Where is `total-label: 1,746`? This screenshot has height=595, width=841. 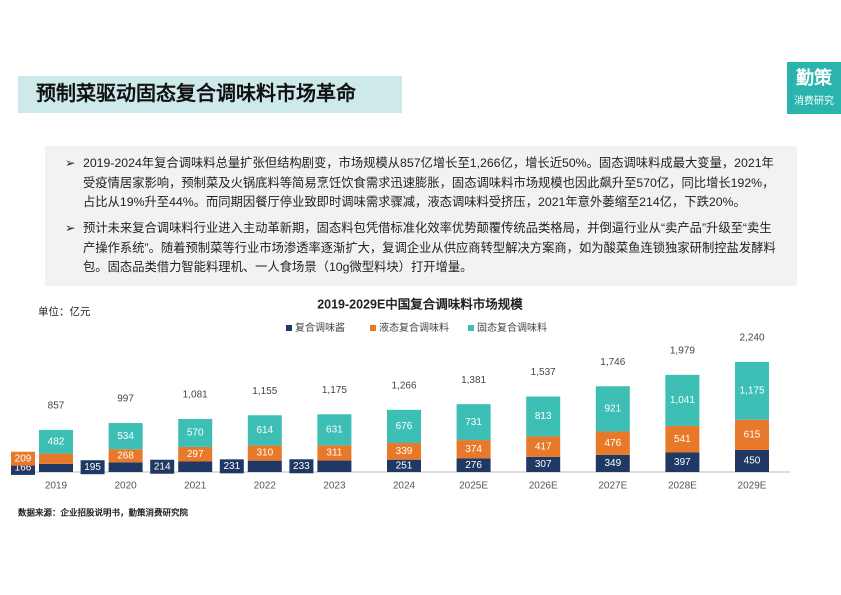
total-label: 1,746 is located at coordinates (612, 362).